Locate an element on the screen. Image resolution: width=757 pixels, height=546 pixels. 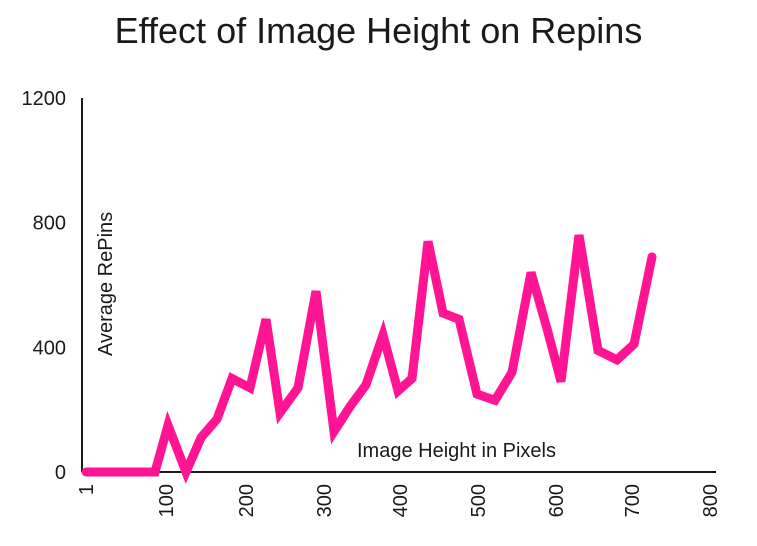
y-tick-label: 800 is located at coordinates (49, 224).